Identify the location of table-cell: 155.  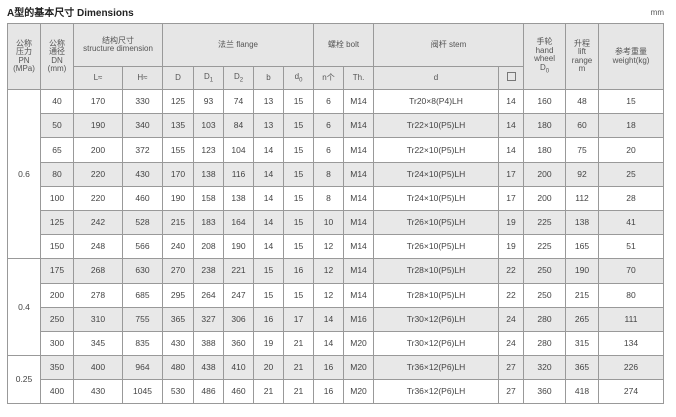
(178, 150).